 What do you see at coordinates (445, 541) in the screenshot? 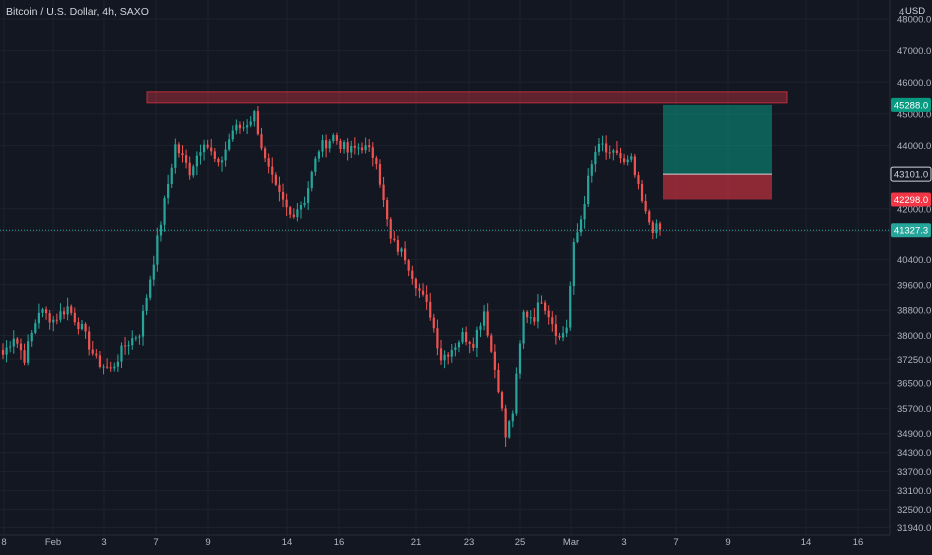
I see `time-axis: 8 Feb 3 7 9 14 16 21 23 25 Mar 3 7 9 14 16` at bounding box center [445, 541].